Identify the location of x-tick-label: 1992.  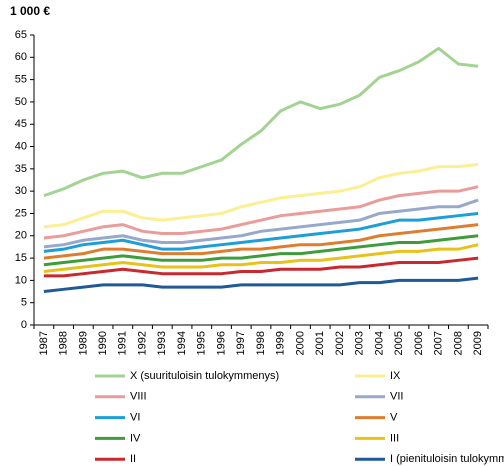
(142, 343).